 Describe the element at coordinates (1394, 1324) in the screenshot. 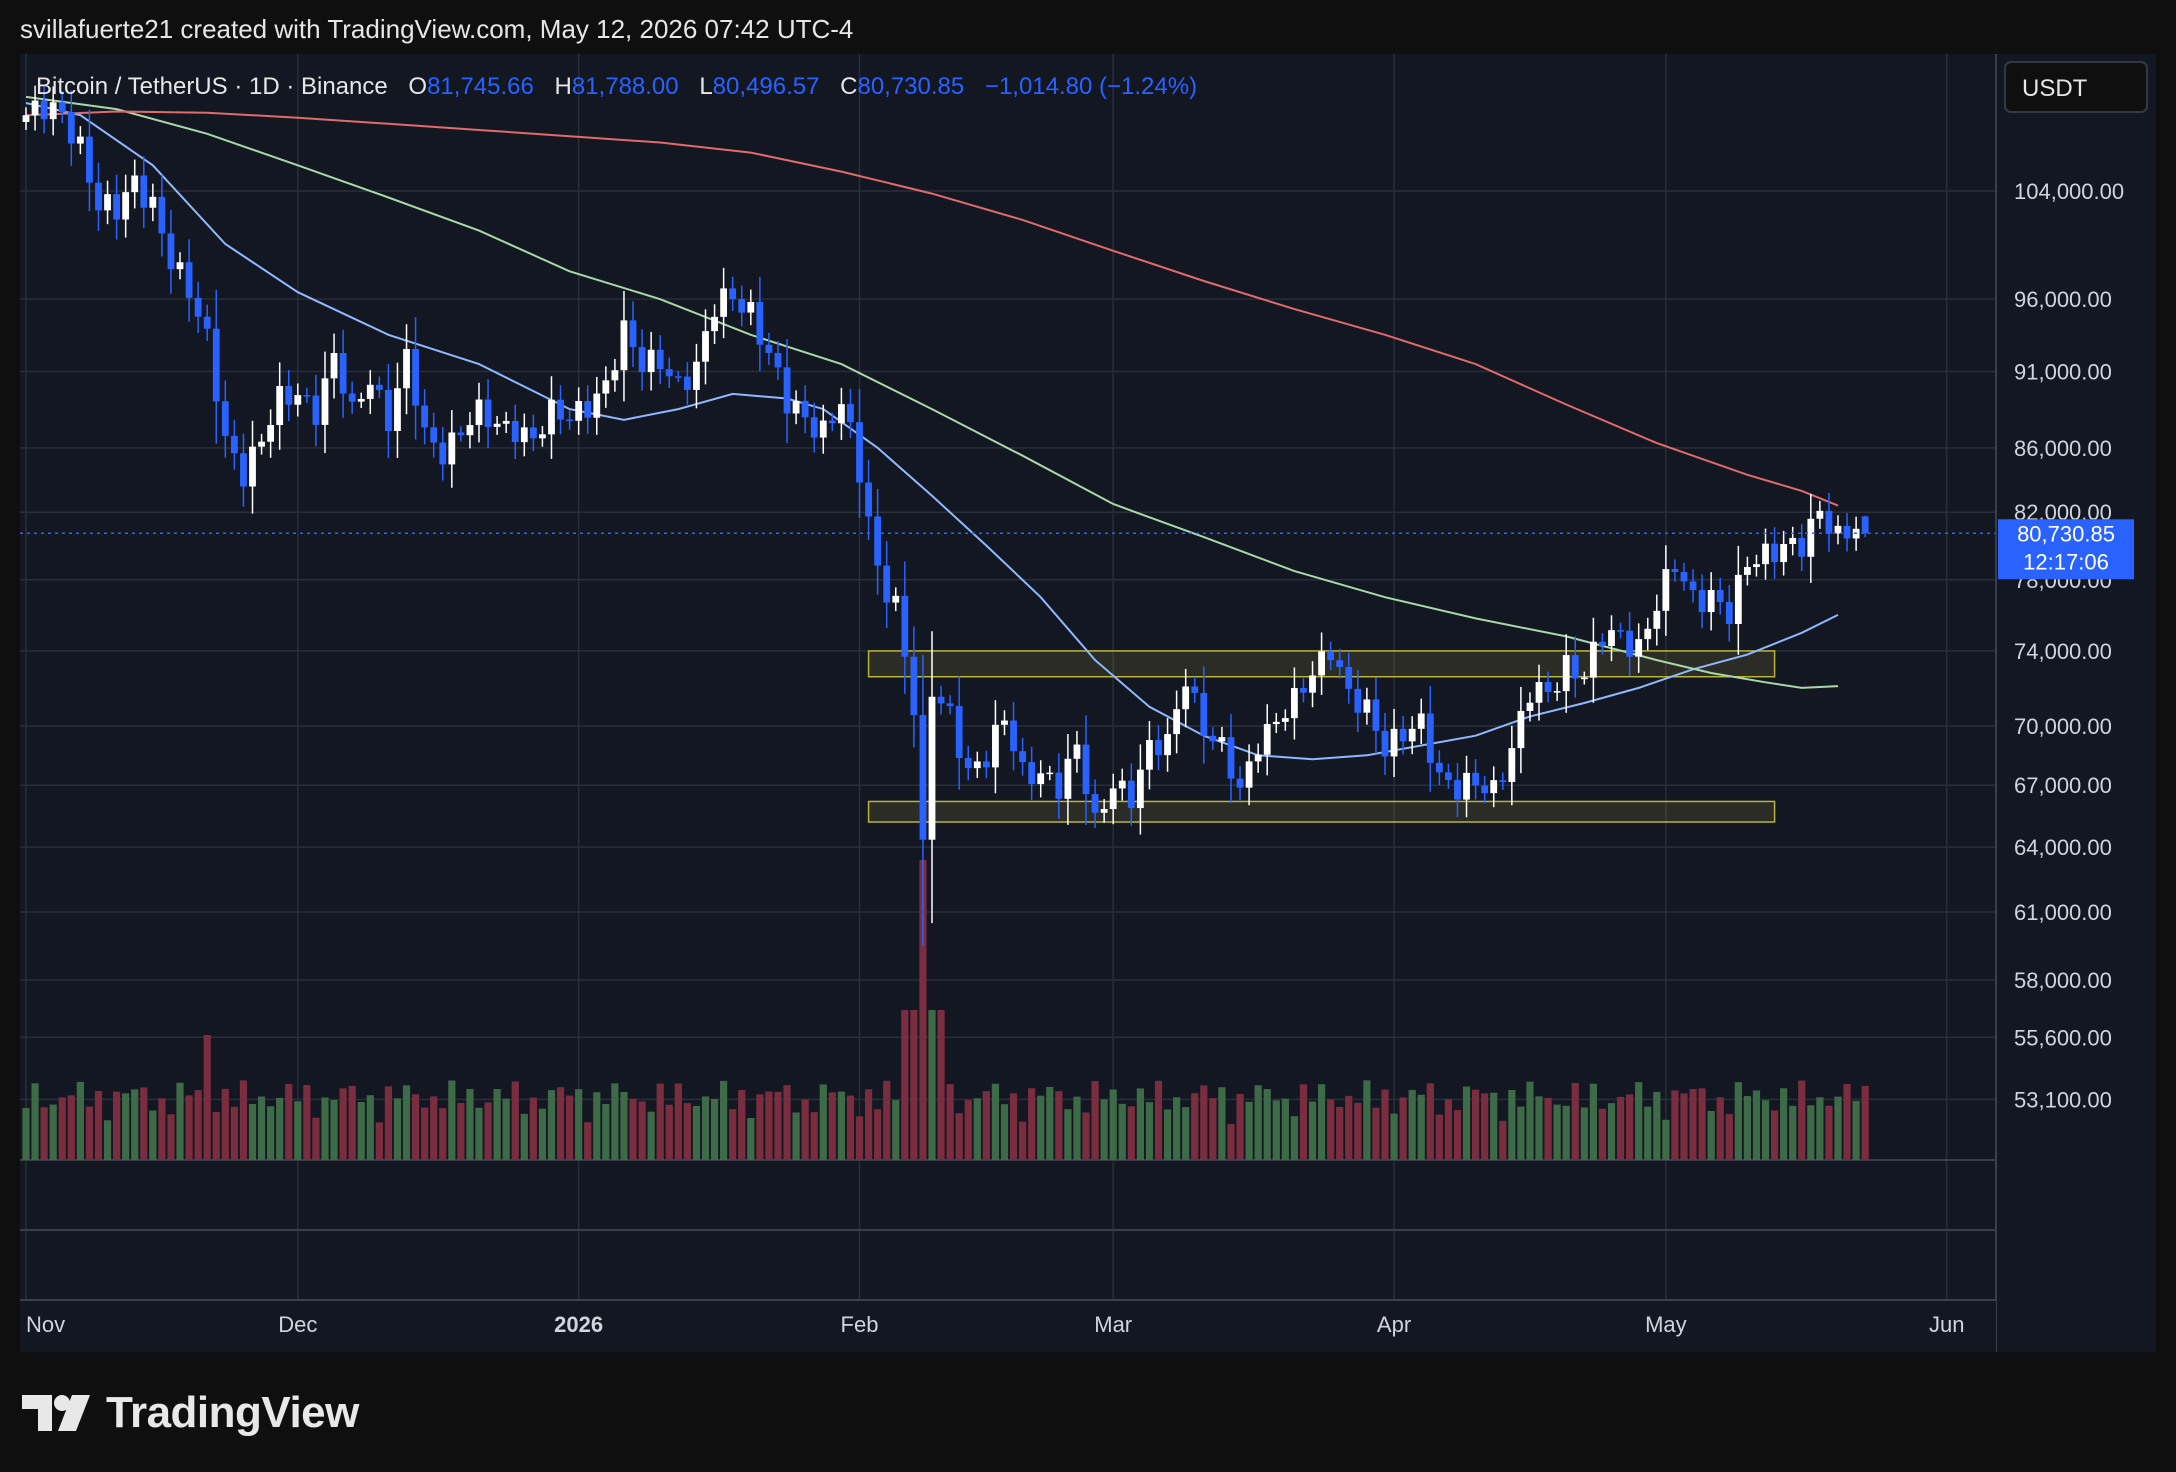

I see `time-tick-label: Apr` at that location.